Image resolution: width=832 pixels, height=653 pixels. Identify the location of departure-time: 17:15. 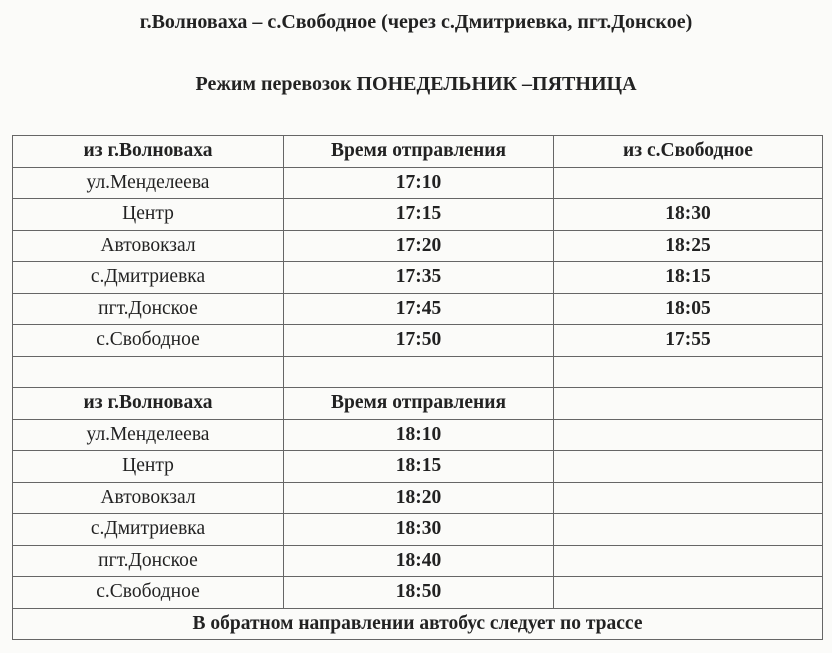
(418, 214).